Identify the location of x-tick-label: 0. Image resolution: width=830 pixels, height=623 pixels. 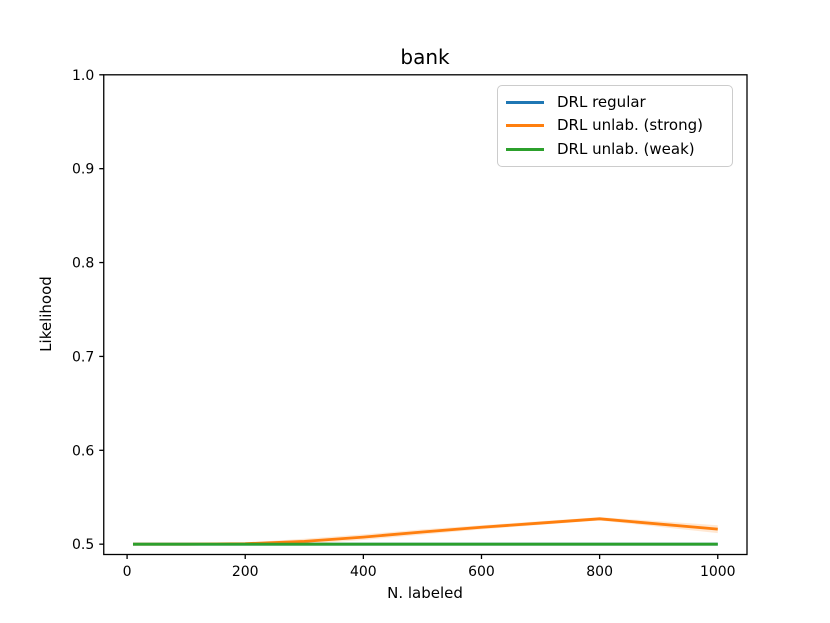
(127, 572).